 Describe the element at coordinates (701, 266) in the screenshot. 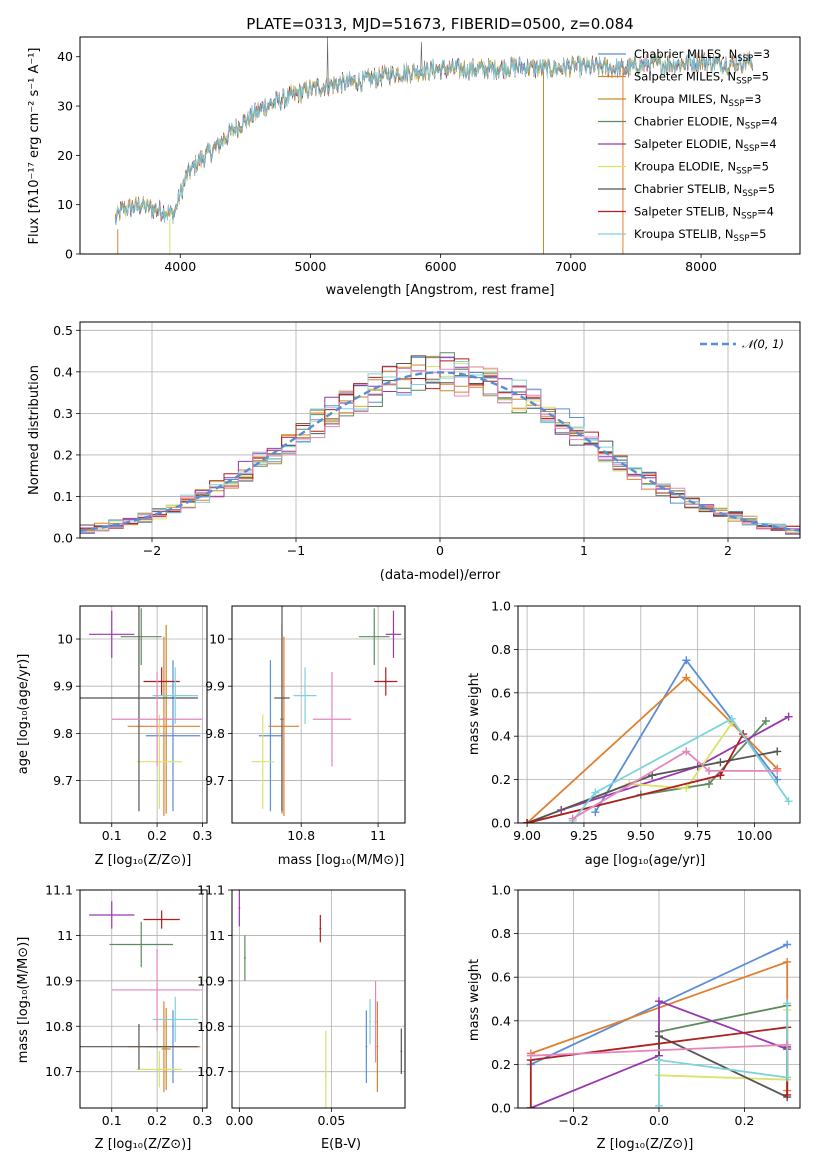

I see `x-tick-label: 8000` at that location.